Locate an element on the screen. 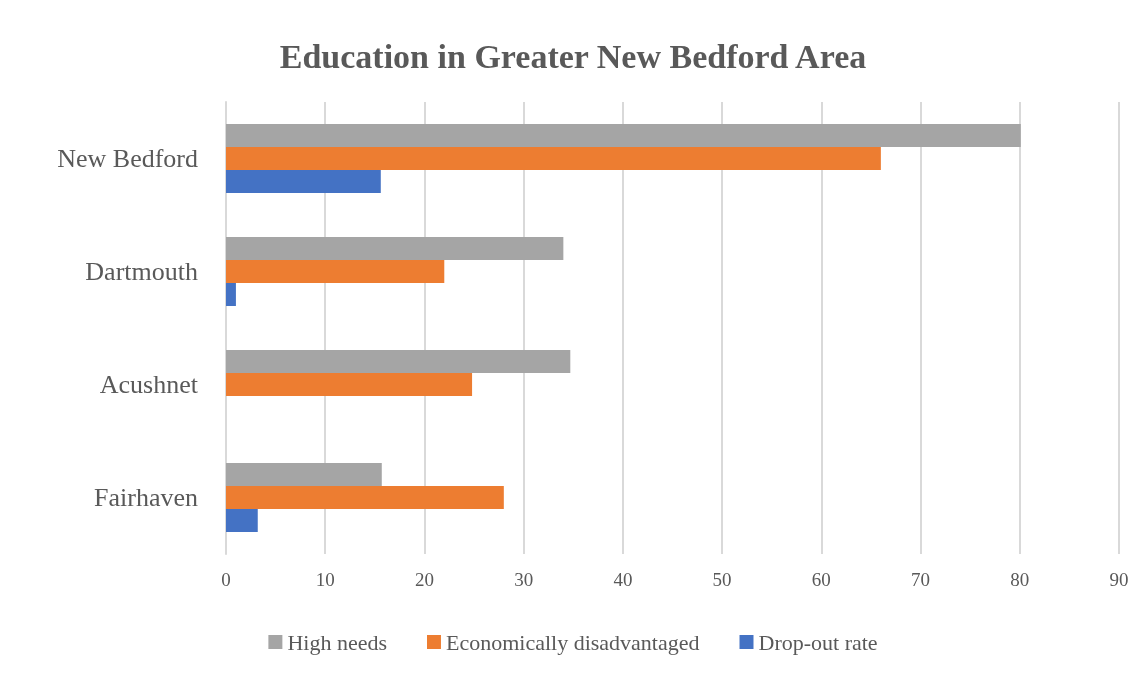 The width and height of the screenshot is (1146, 676). x-tick-label: 30 is located at coordinates (524, 579).